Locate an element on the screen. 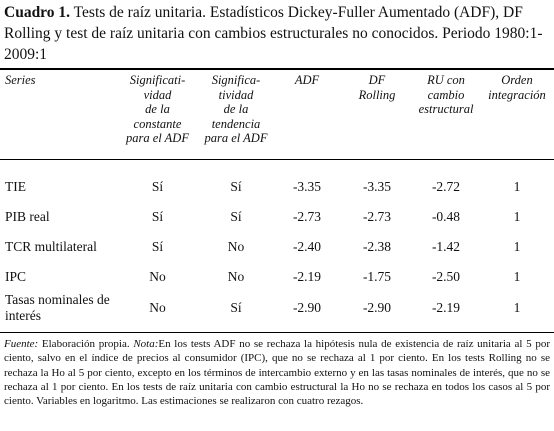  column-header: RU con cambio estructural is located at coordinates (446, 114).